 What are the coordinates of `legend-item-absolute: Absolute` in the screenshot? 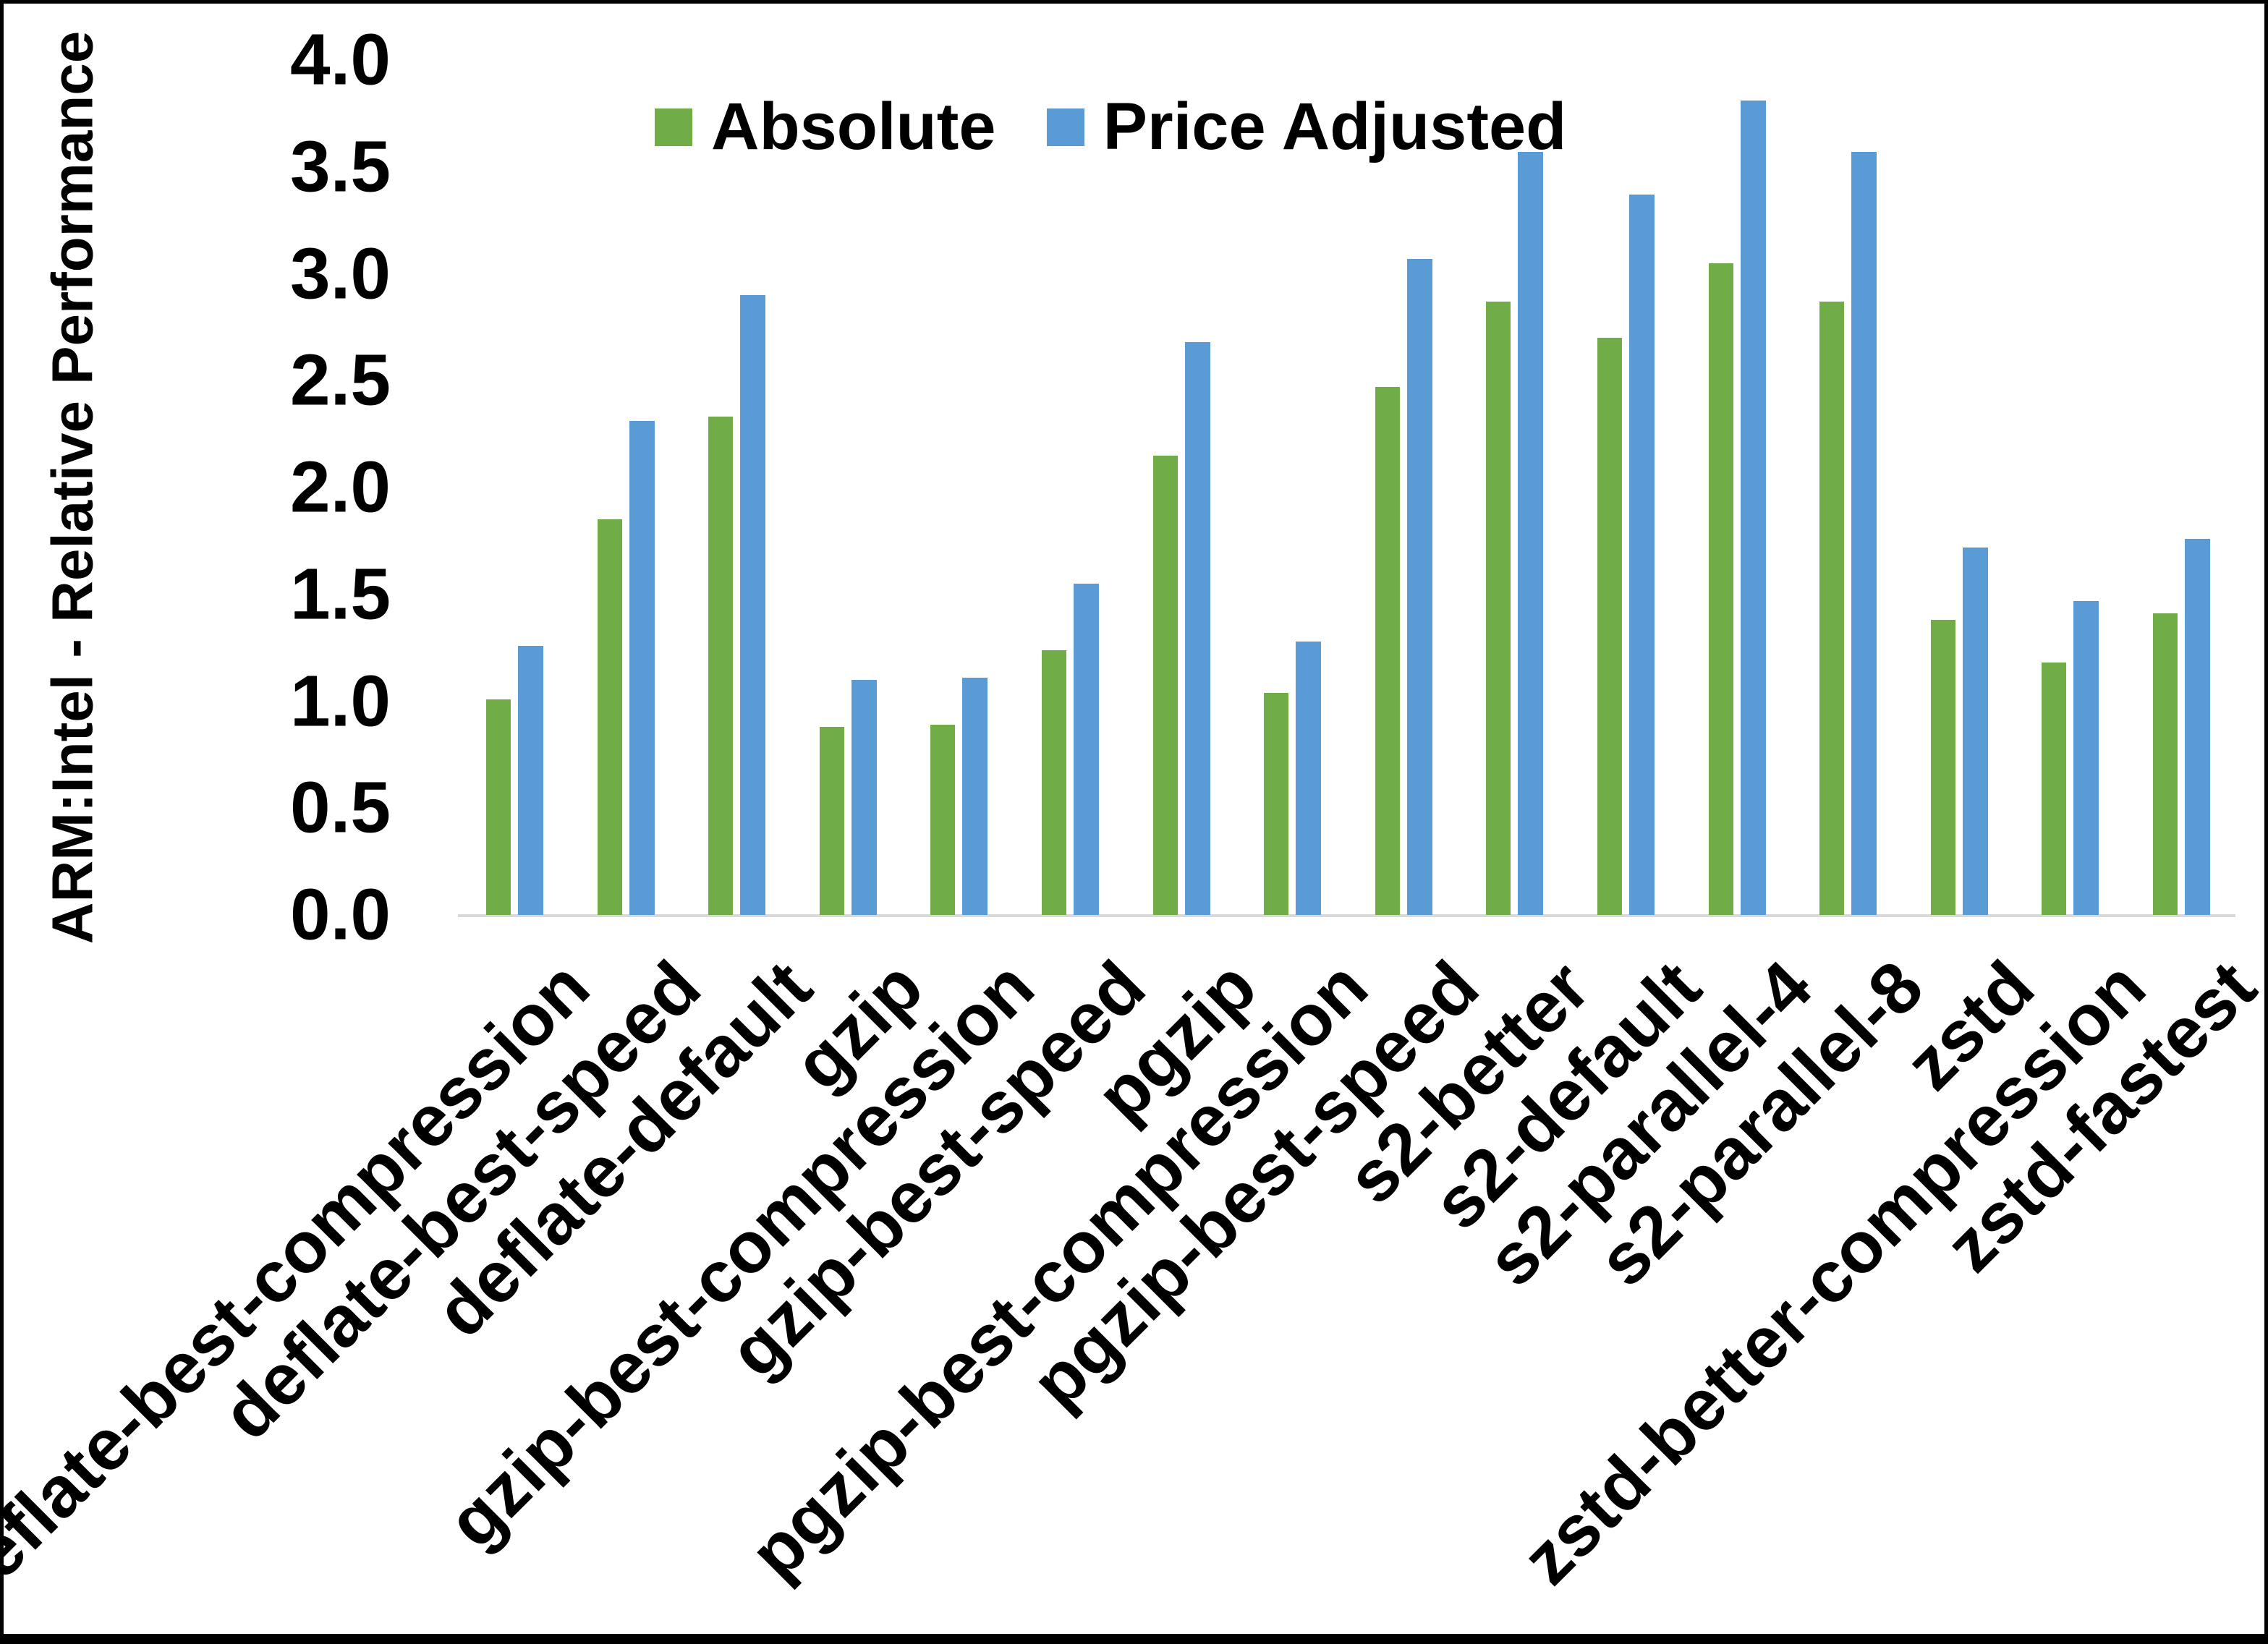 It's located at (826, 127).